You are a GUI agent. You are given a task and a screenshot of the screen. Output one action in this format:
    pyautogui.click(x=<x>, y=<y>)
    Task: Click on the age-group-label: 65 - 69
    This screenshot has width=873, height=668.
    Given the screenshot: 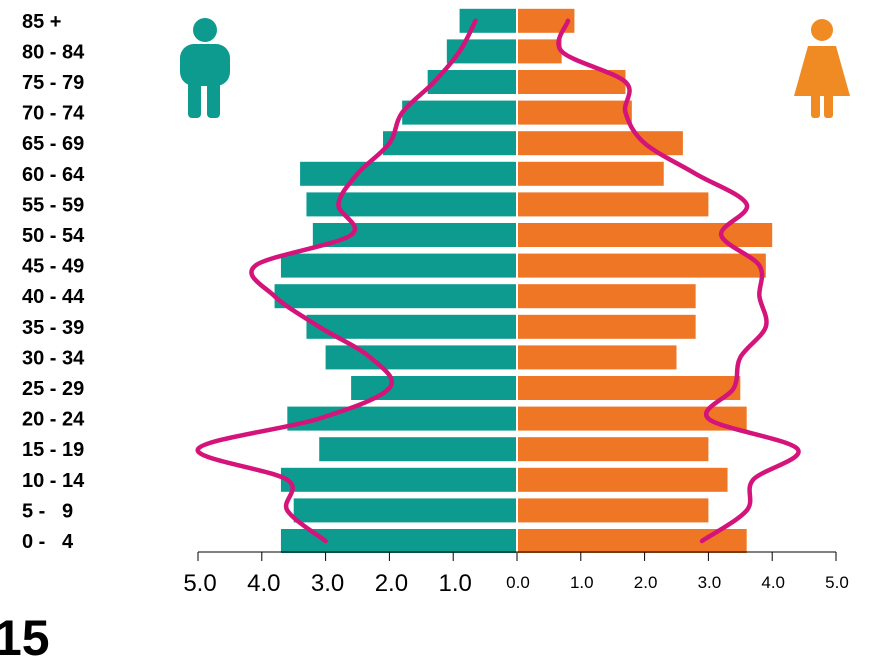 What is the action you would take?
    pyautogui.click(x=53, y=144)
    